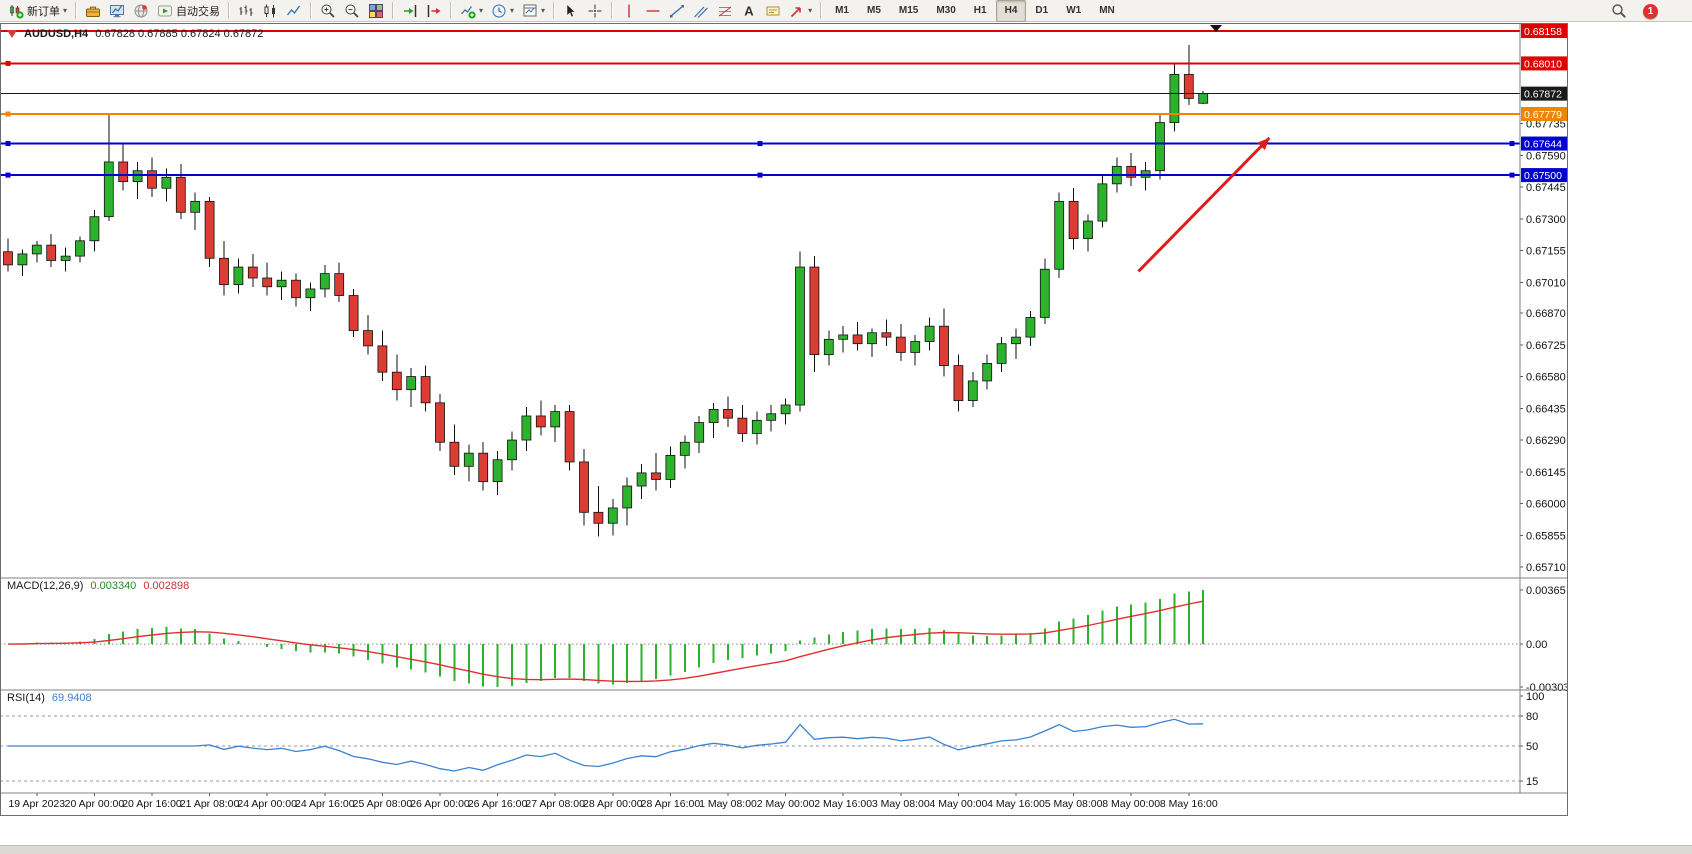  Describe the element at coordinates (749, 11) in the screenshot. I see `text-button: A` at that location.